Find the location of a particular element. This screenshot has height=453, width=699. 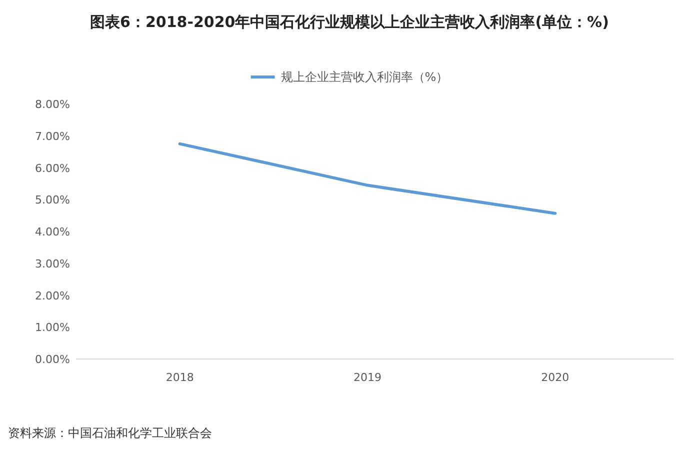

y-tick-label: 7.00% is located at coordinates (52, 136).